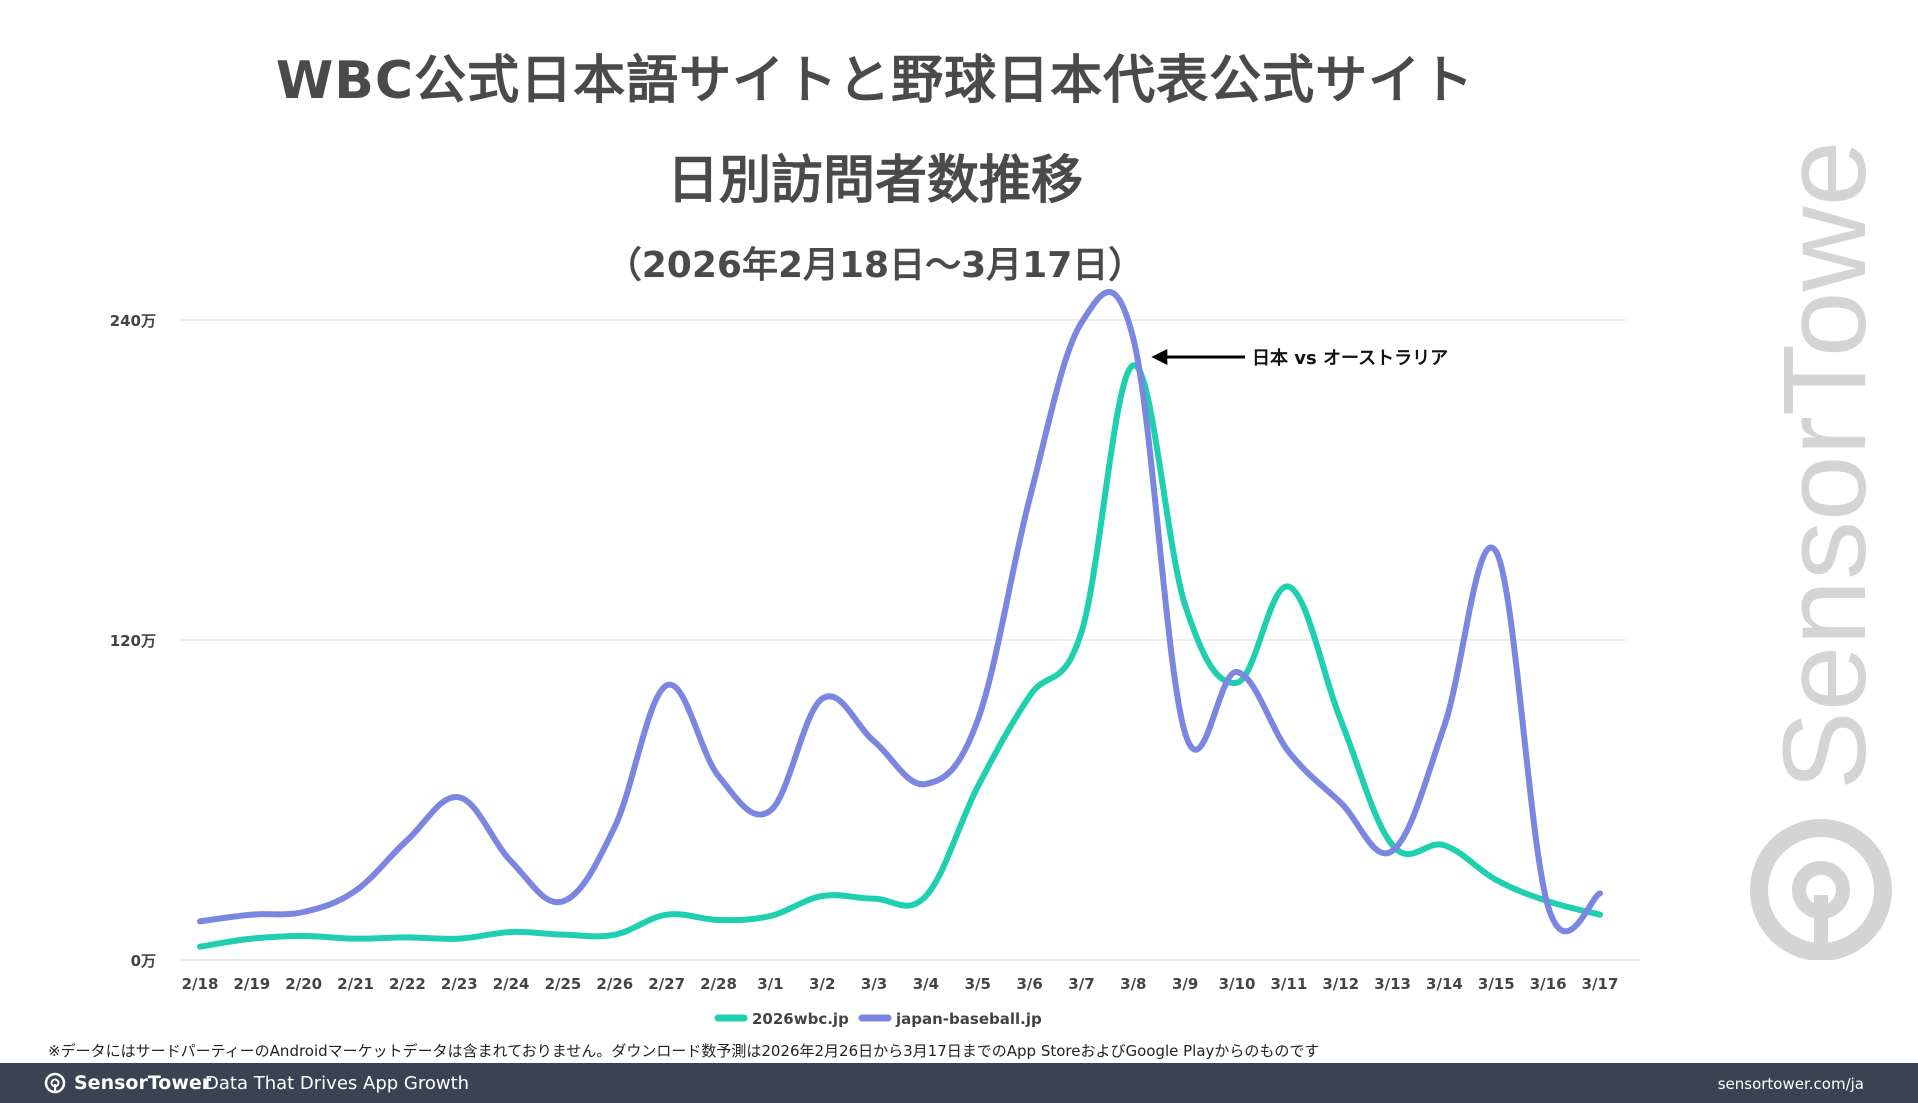  Describe the element at coordinates (770, 984) in the screenshot. I see `x-tick-label: 3/1` at that location.